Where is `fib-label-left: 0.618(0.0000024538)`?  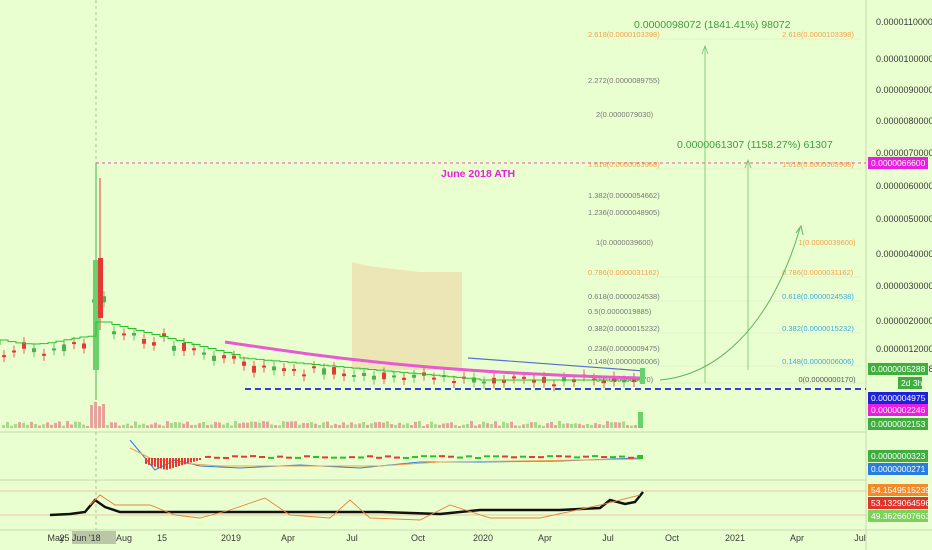
fib-label-left: 0.618(0.0000024538) is located at coordinates (624, 296).